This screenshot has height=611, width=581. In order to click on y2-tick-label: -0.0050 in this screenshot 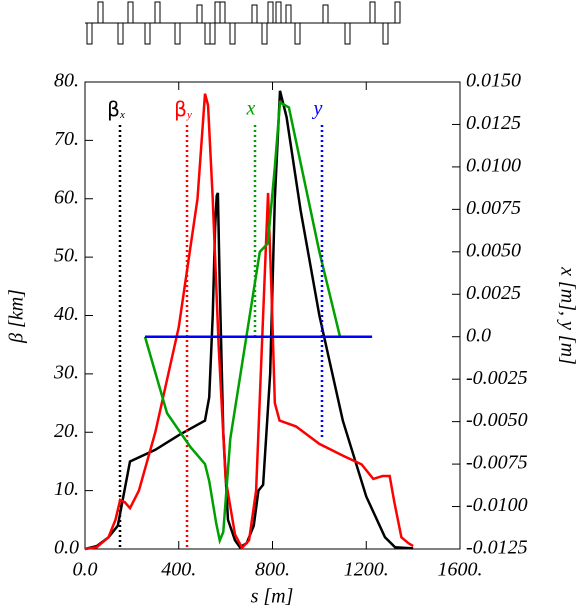, I will do `click(497, 420)`.